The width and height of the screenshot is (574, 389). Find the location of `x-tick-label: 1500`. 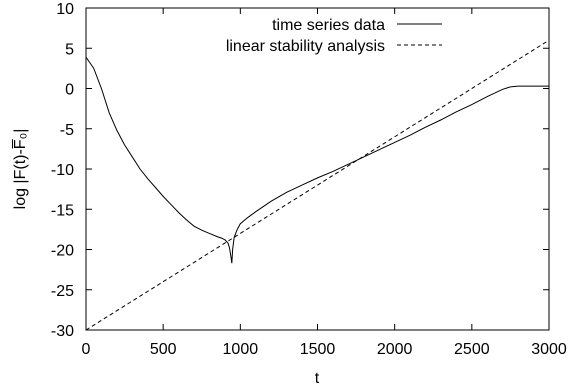

x-tick-label: 1500 is located at coordinates (318, 349).